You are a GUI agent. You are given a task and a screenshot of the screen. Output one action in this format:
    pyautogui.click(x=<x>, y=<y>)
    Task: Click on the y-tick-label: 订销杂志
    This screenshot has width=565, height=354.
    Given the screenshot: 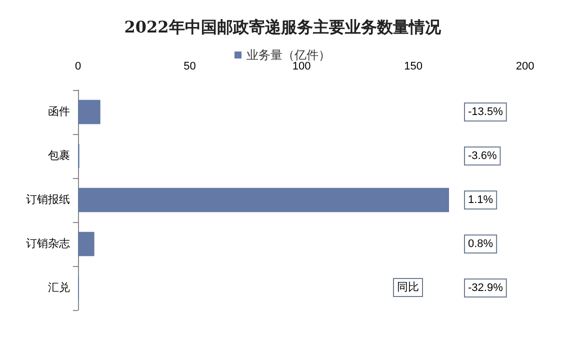 What is the action you would take?
    pyautogui.click(x=48, y=243)
    